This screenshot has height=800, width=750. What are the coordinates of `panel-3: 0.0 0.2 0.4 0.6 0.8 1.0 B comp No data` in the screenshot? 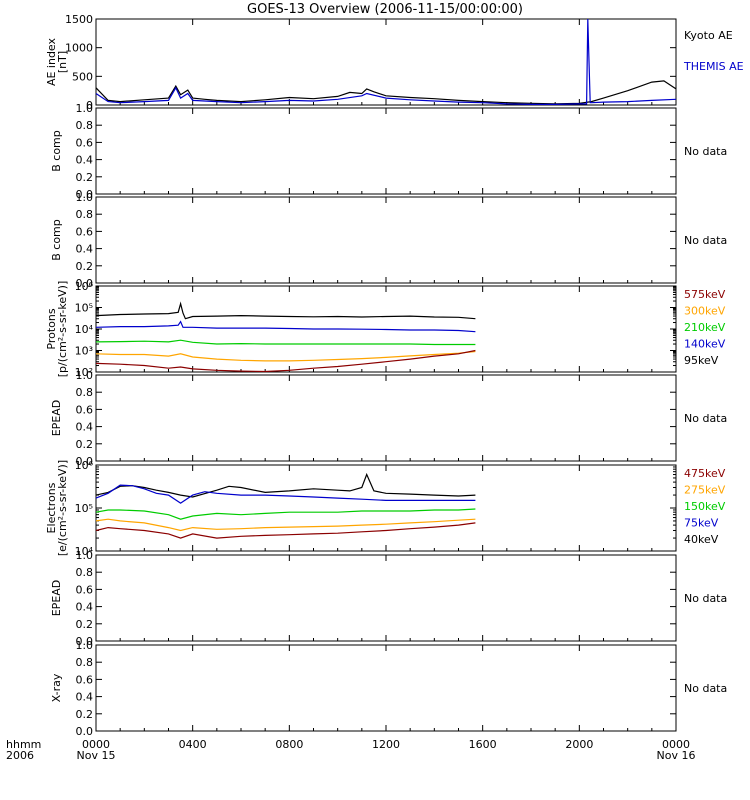 It's located at (388, 240).